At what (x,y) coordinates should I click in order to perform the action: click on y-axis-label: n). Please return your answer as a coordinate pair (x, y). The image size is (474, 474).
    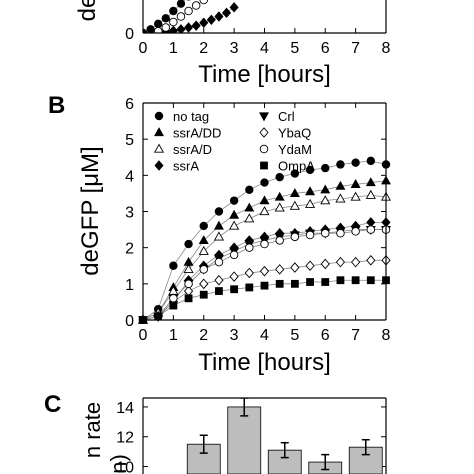
    Looking at the image, I should click on (118, 464).